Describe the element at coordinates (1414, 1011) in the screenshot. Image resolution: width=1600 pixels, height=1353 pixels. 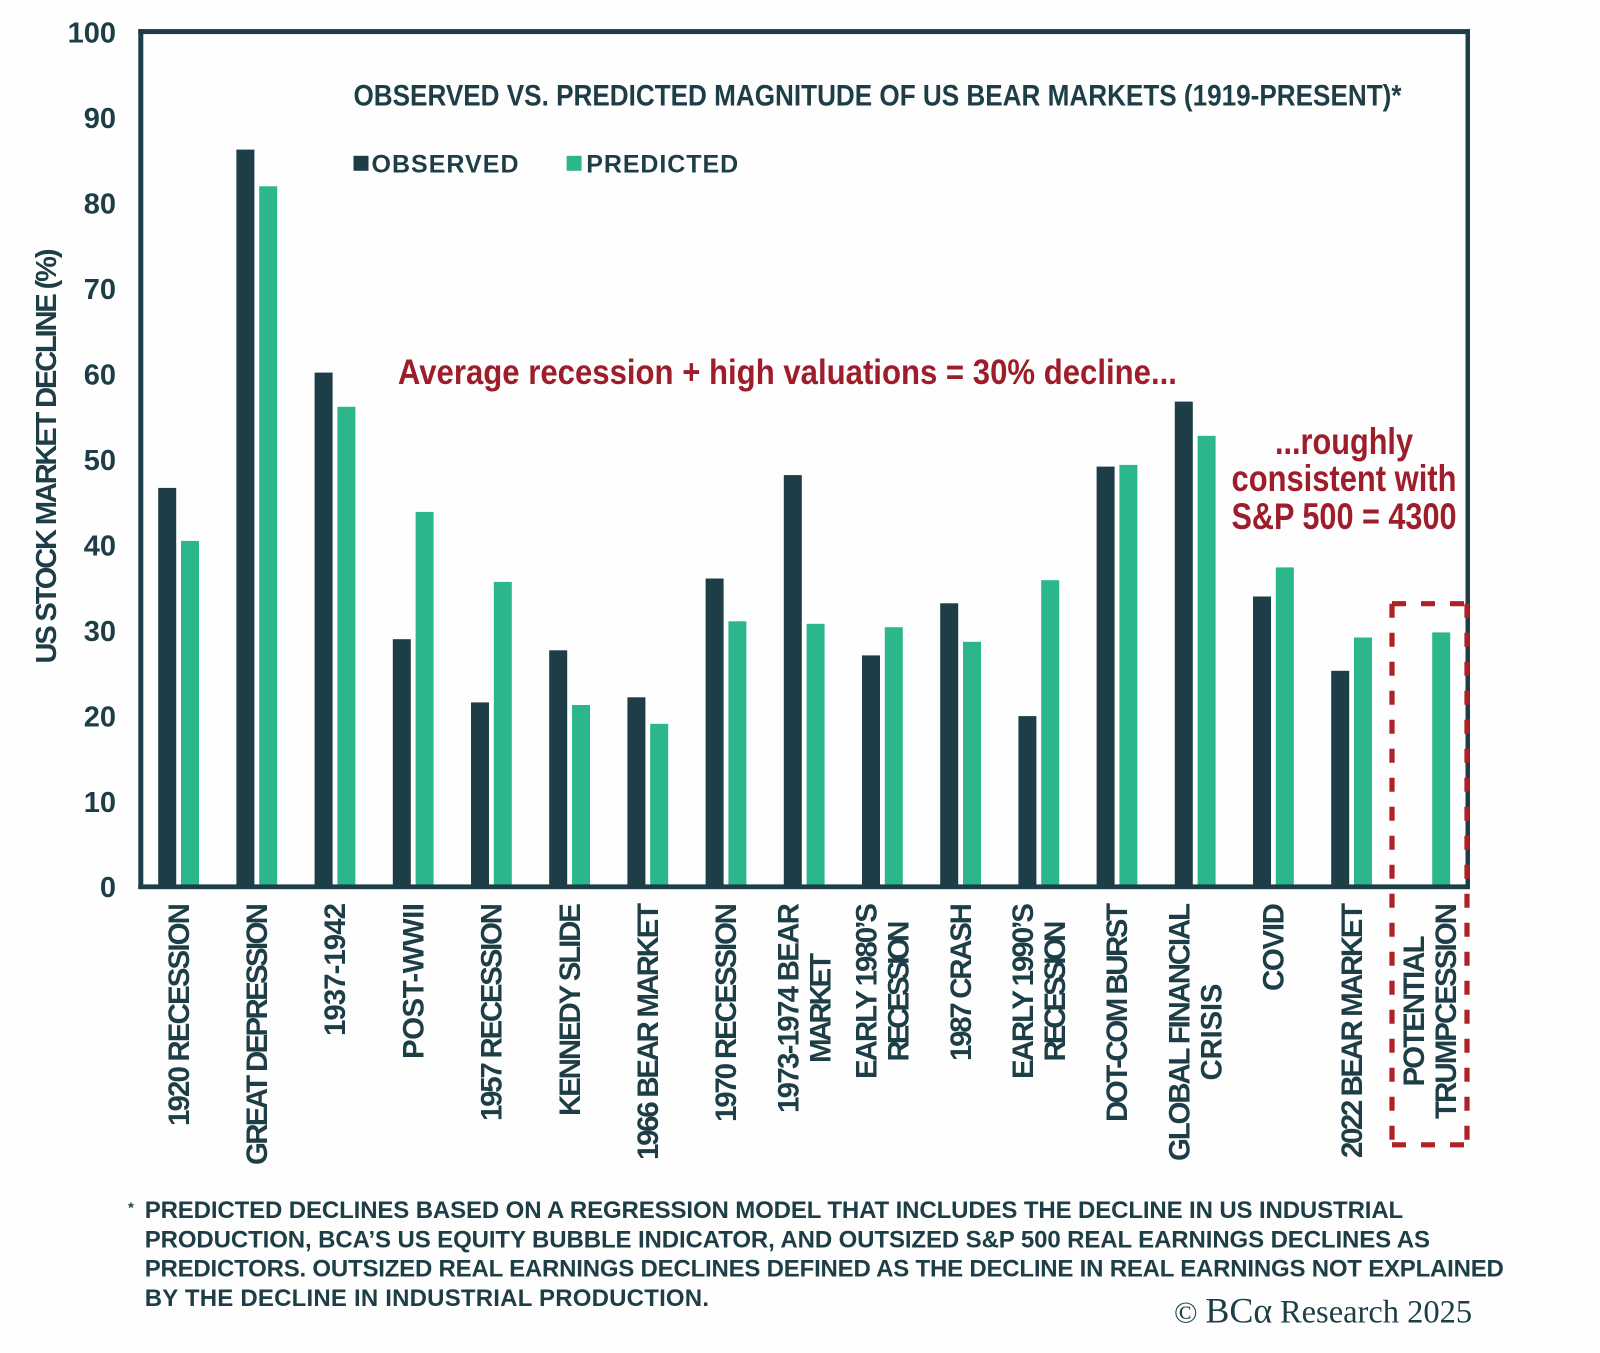
I see `svg-text: POTENTIAL` at that location.